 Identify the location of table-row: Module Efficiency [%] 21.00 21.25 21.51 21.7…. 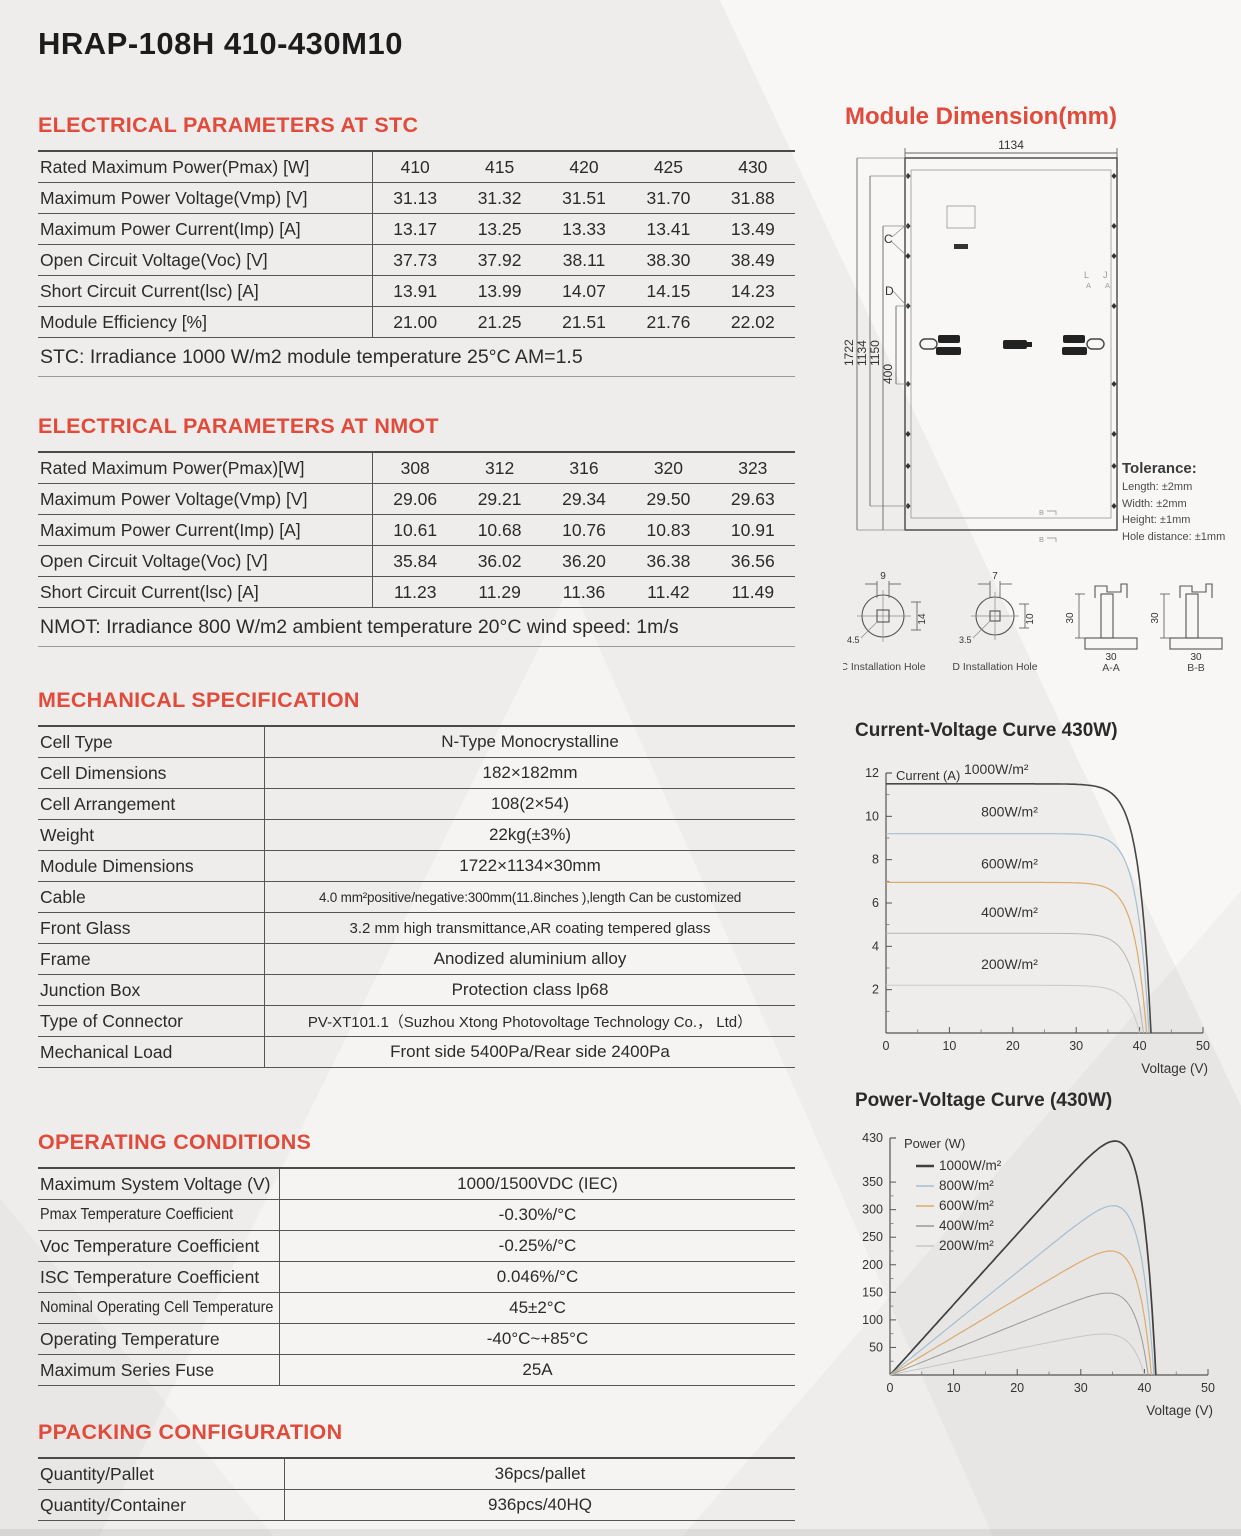
(416, 322).